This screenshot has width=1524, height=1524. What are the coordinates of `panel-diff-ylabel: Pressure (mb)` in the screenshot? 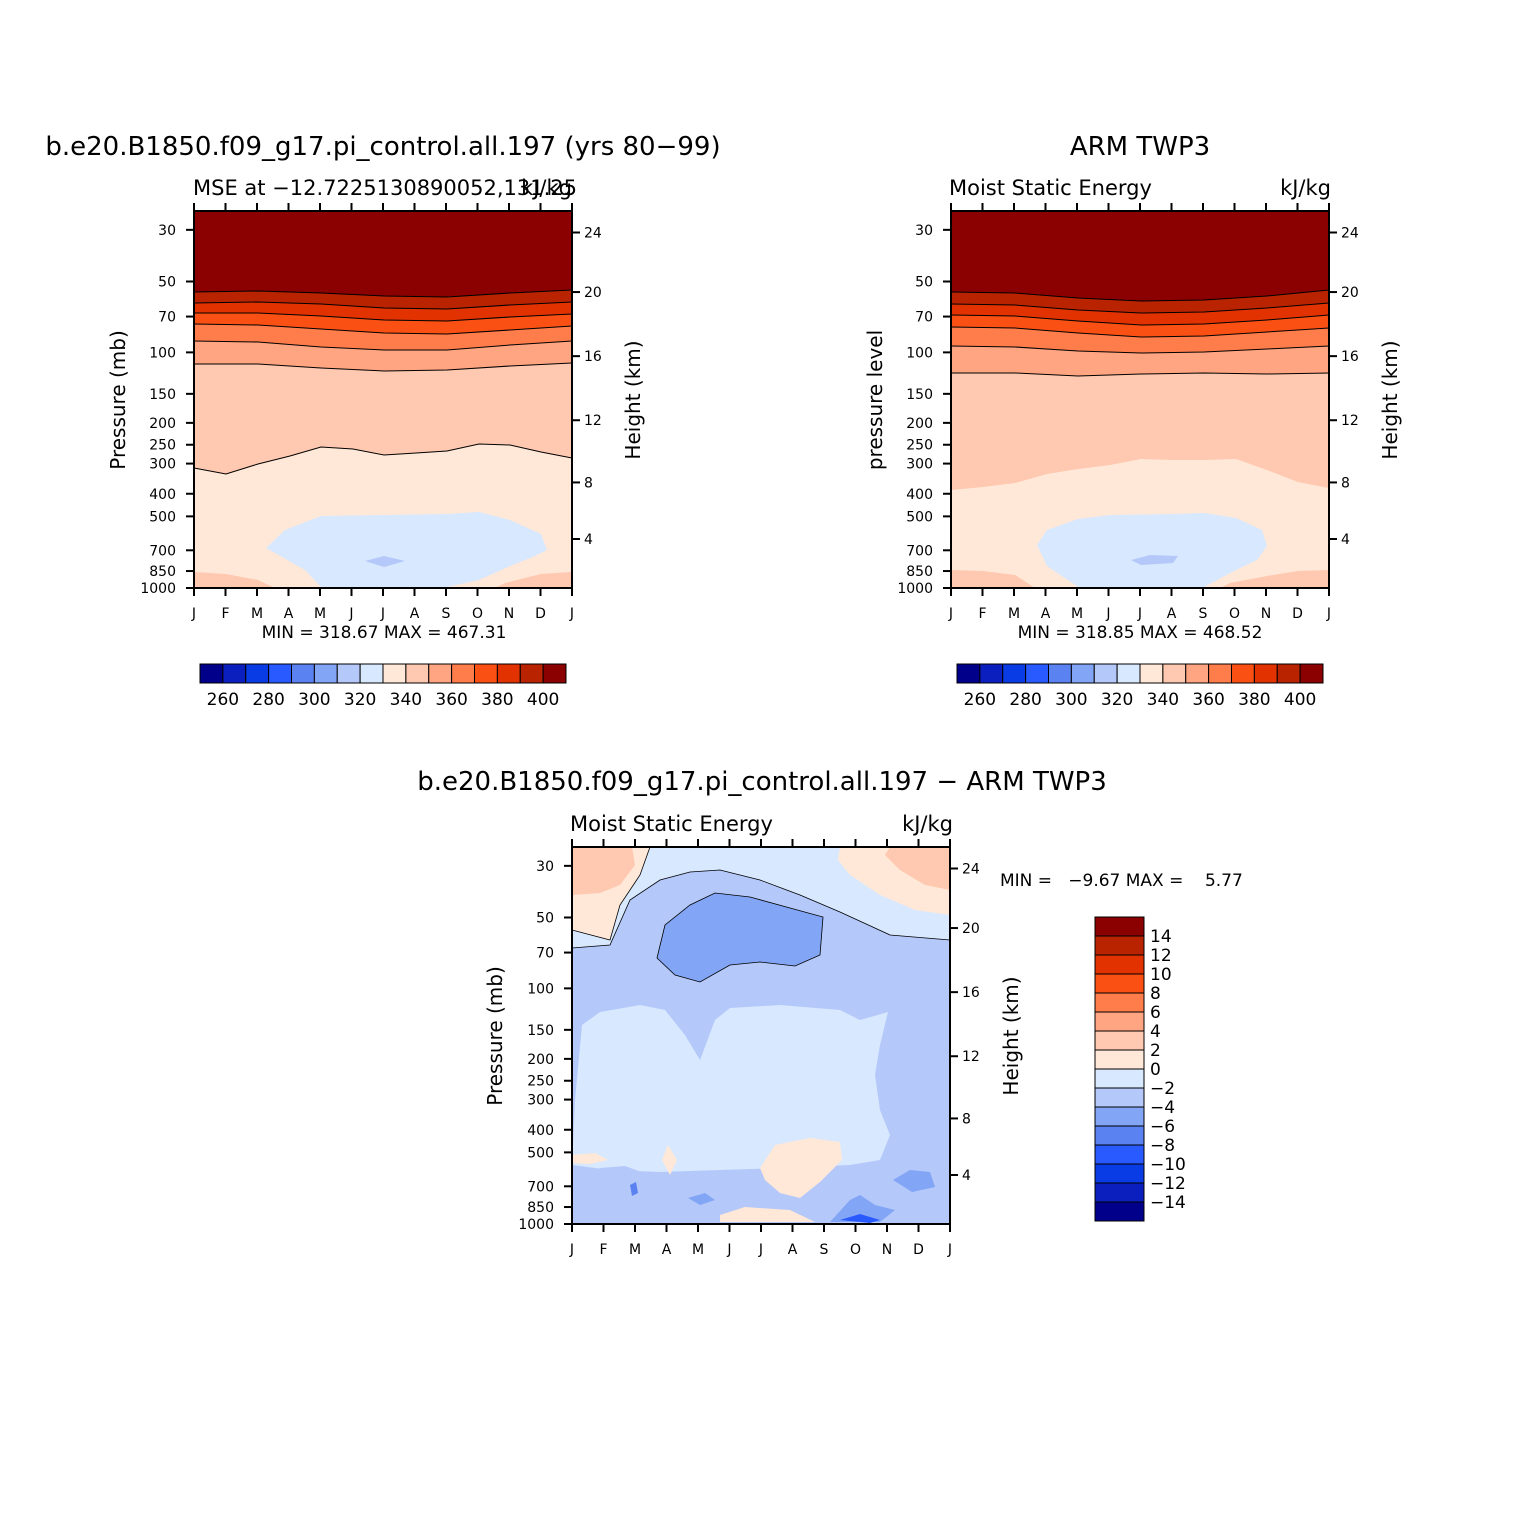 It's located at (495, 1036).